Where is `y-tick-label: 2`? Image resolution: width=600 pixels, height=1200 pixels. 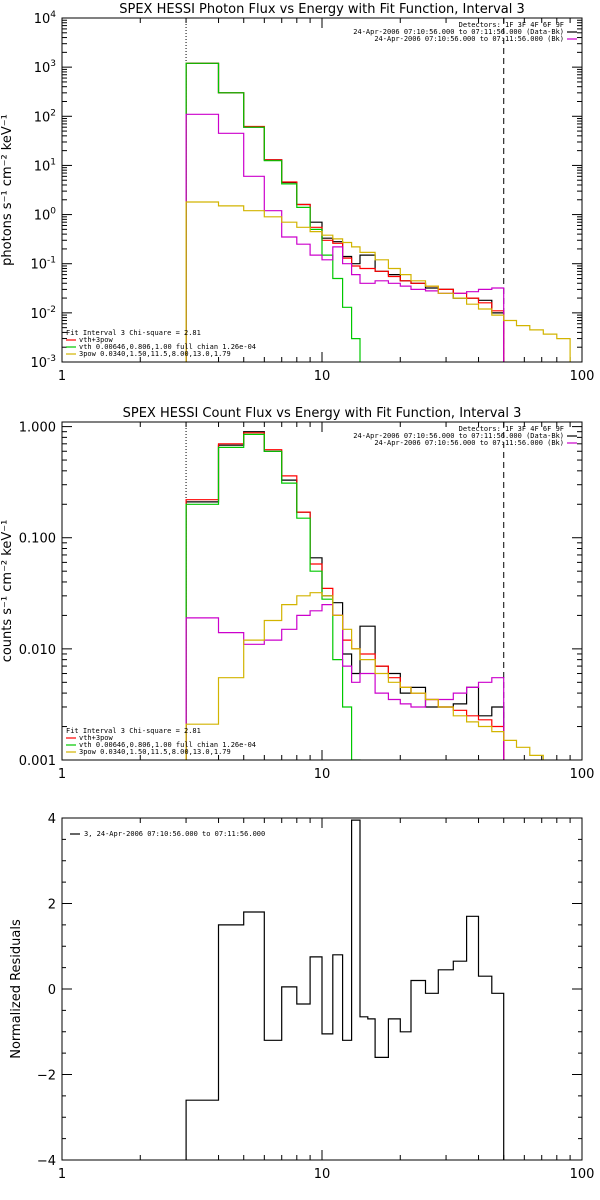 y-tick-label: 2 is located at coordinates (52, 905).